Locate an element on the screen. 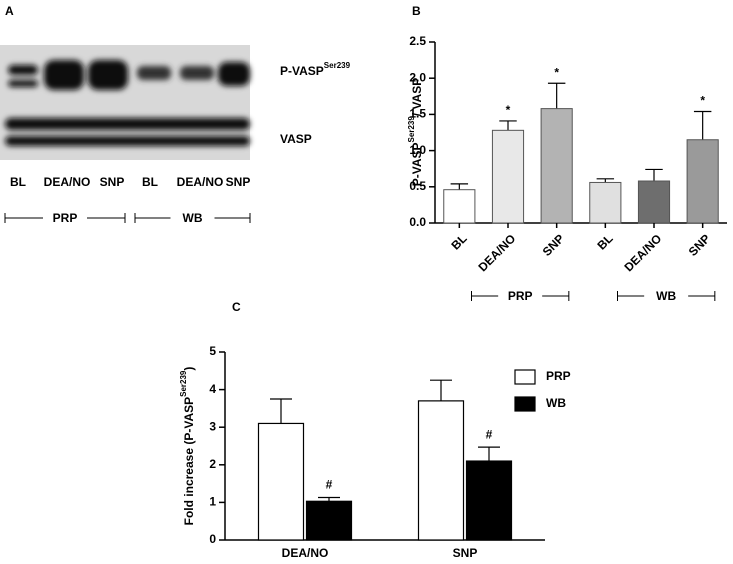  legend-label: PRP is located at coordinates (558, 376).